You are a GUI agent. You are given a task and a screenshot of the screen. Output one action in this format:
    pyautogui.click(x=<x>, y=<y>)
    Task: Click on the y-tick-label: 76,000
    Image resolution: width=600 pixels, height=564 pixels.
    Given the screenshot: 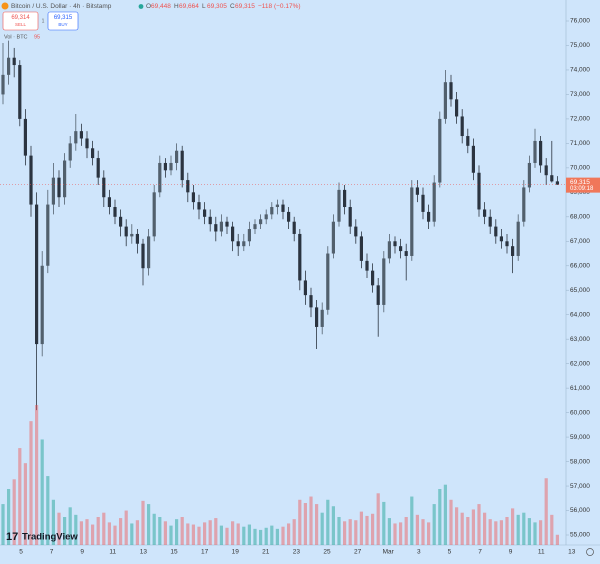 What is the action you would take?
    pyautogui.click(x=580, y=21)
    